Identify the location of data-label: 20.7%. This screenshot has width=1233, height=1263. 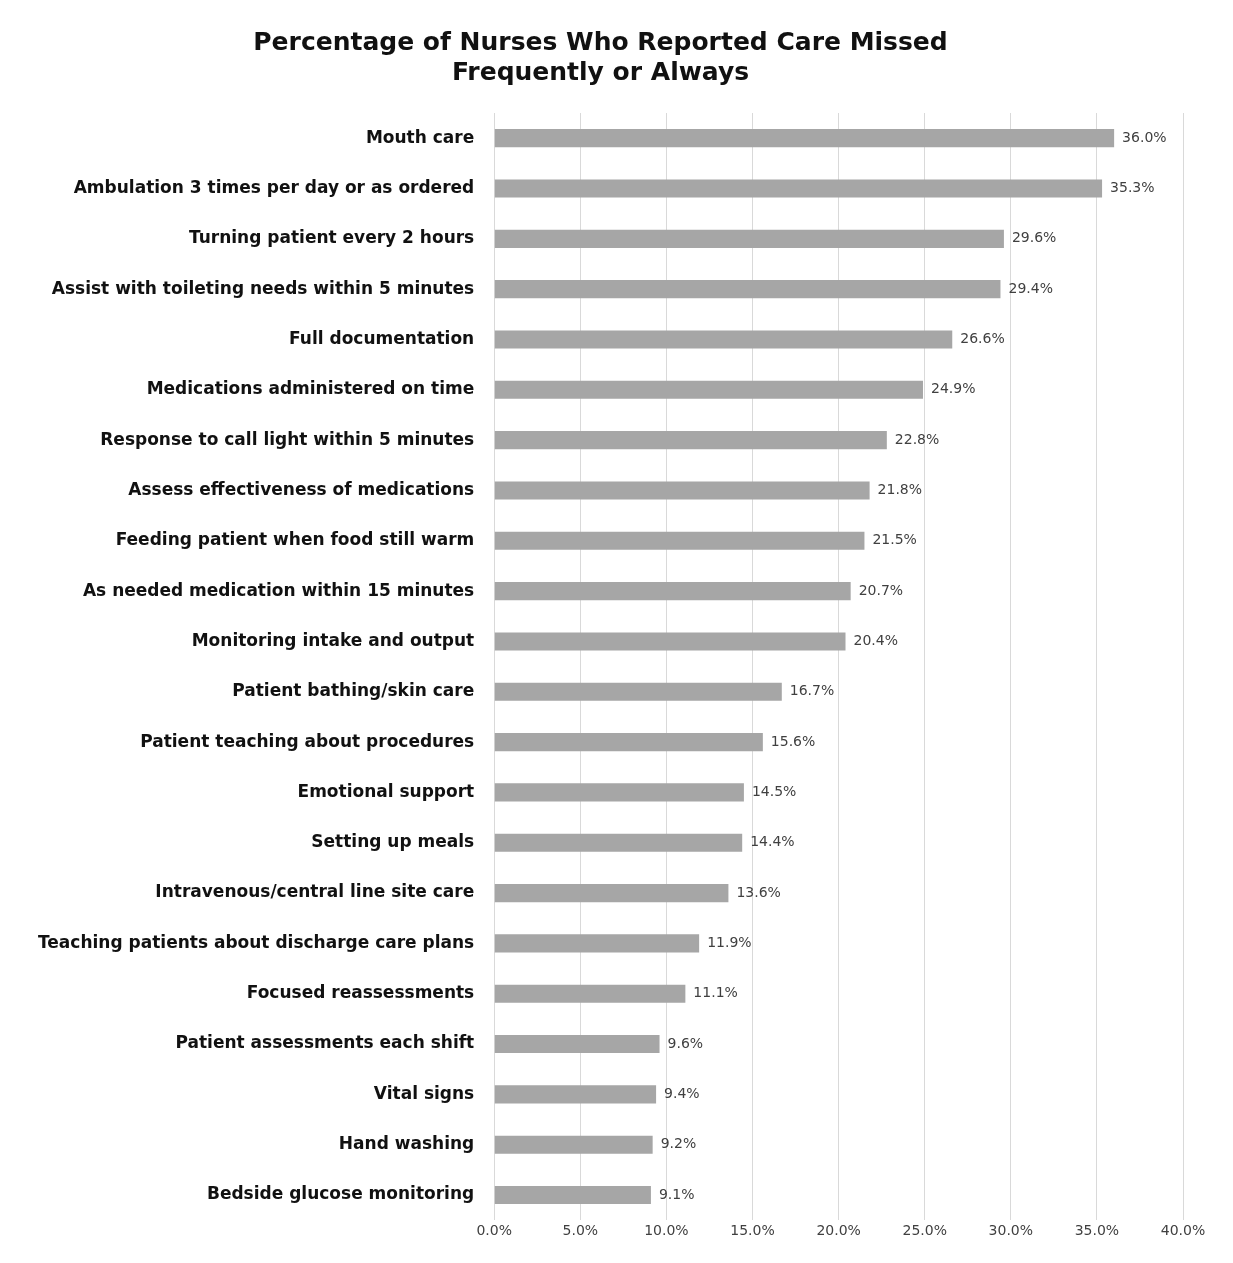
(881, 589).